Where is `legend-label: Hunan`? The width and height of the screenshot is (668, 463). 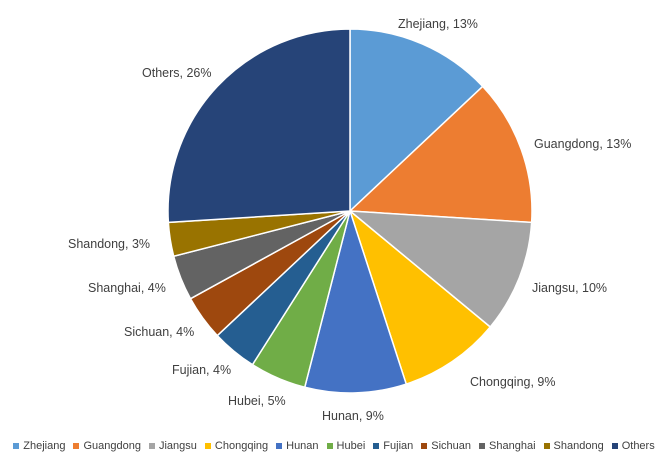
legend-label: Hunan is located at coordinates (302, 446).